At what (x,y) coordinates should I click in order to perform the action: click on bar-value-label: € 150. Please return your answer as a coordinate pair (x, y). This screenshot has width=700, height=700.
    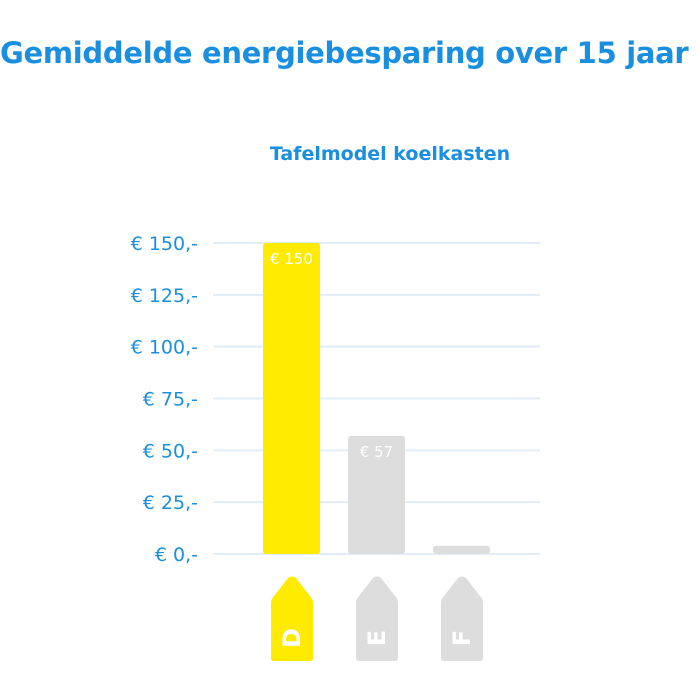
    Looking at the image, I should click on (291, 259).